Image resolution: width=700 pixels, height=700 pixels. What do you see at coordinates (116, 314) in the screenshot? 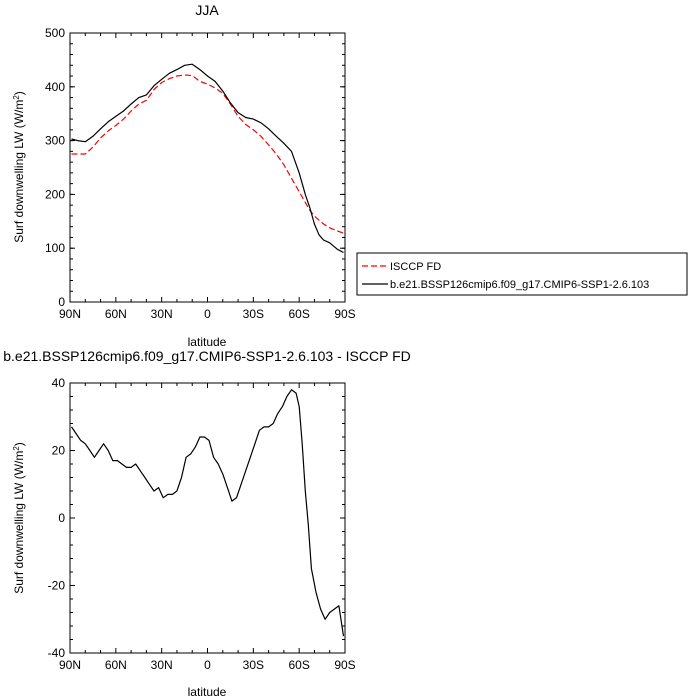
I see `top-x-tick-label: 60N` at bounding box center [116, 314].